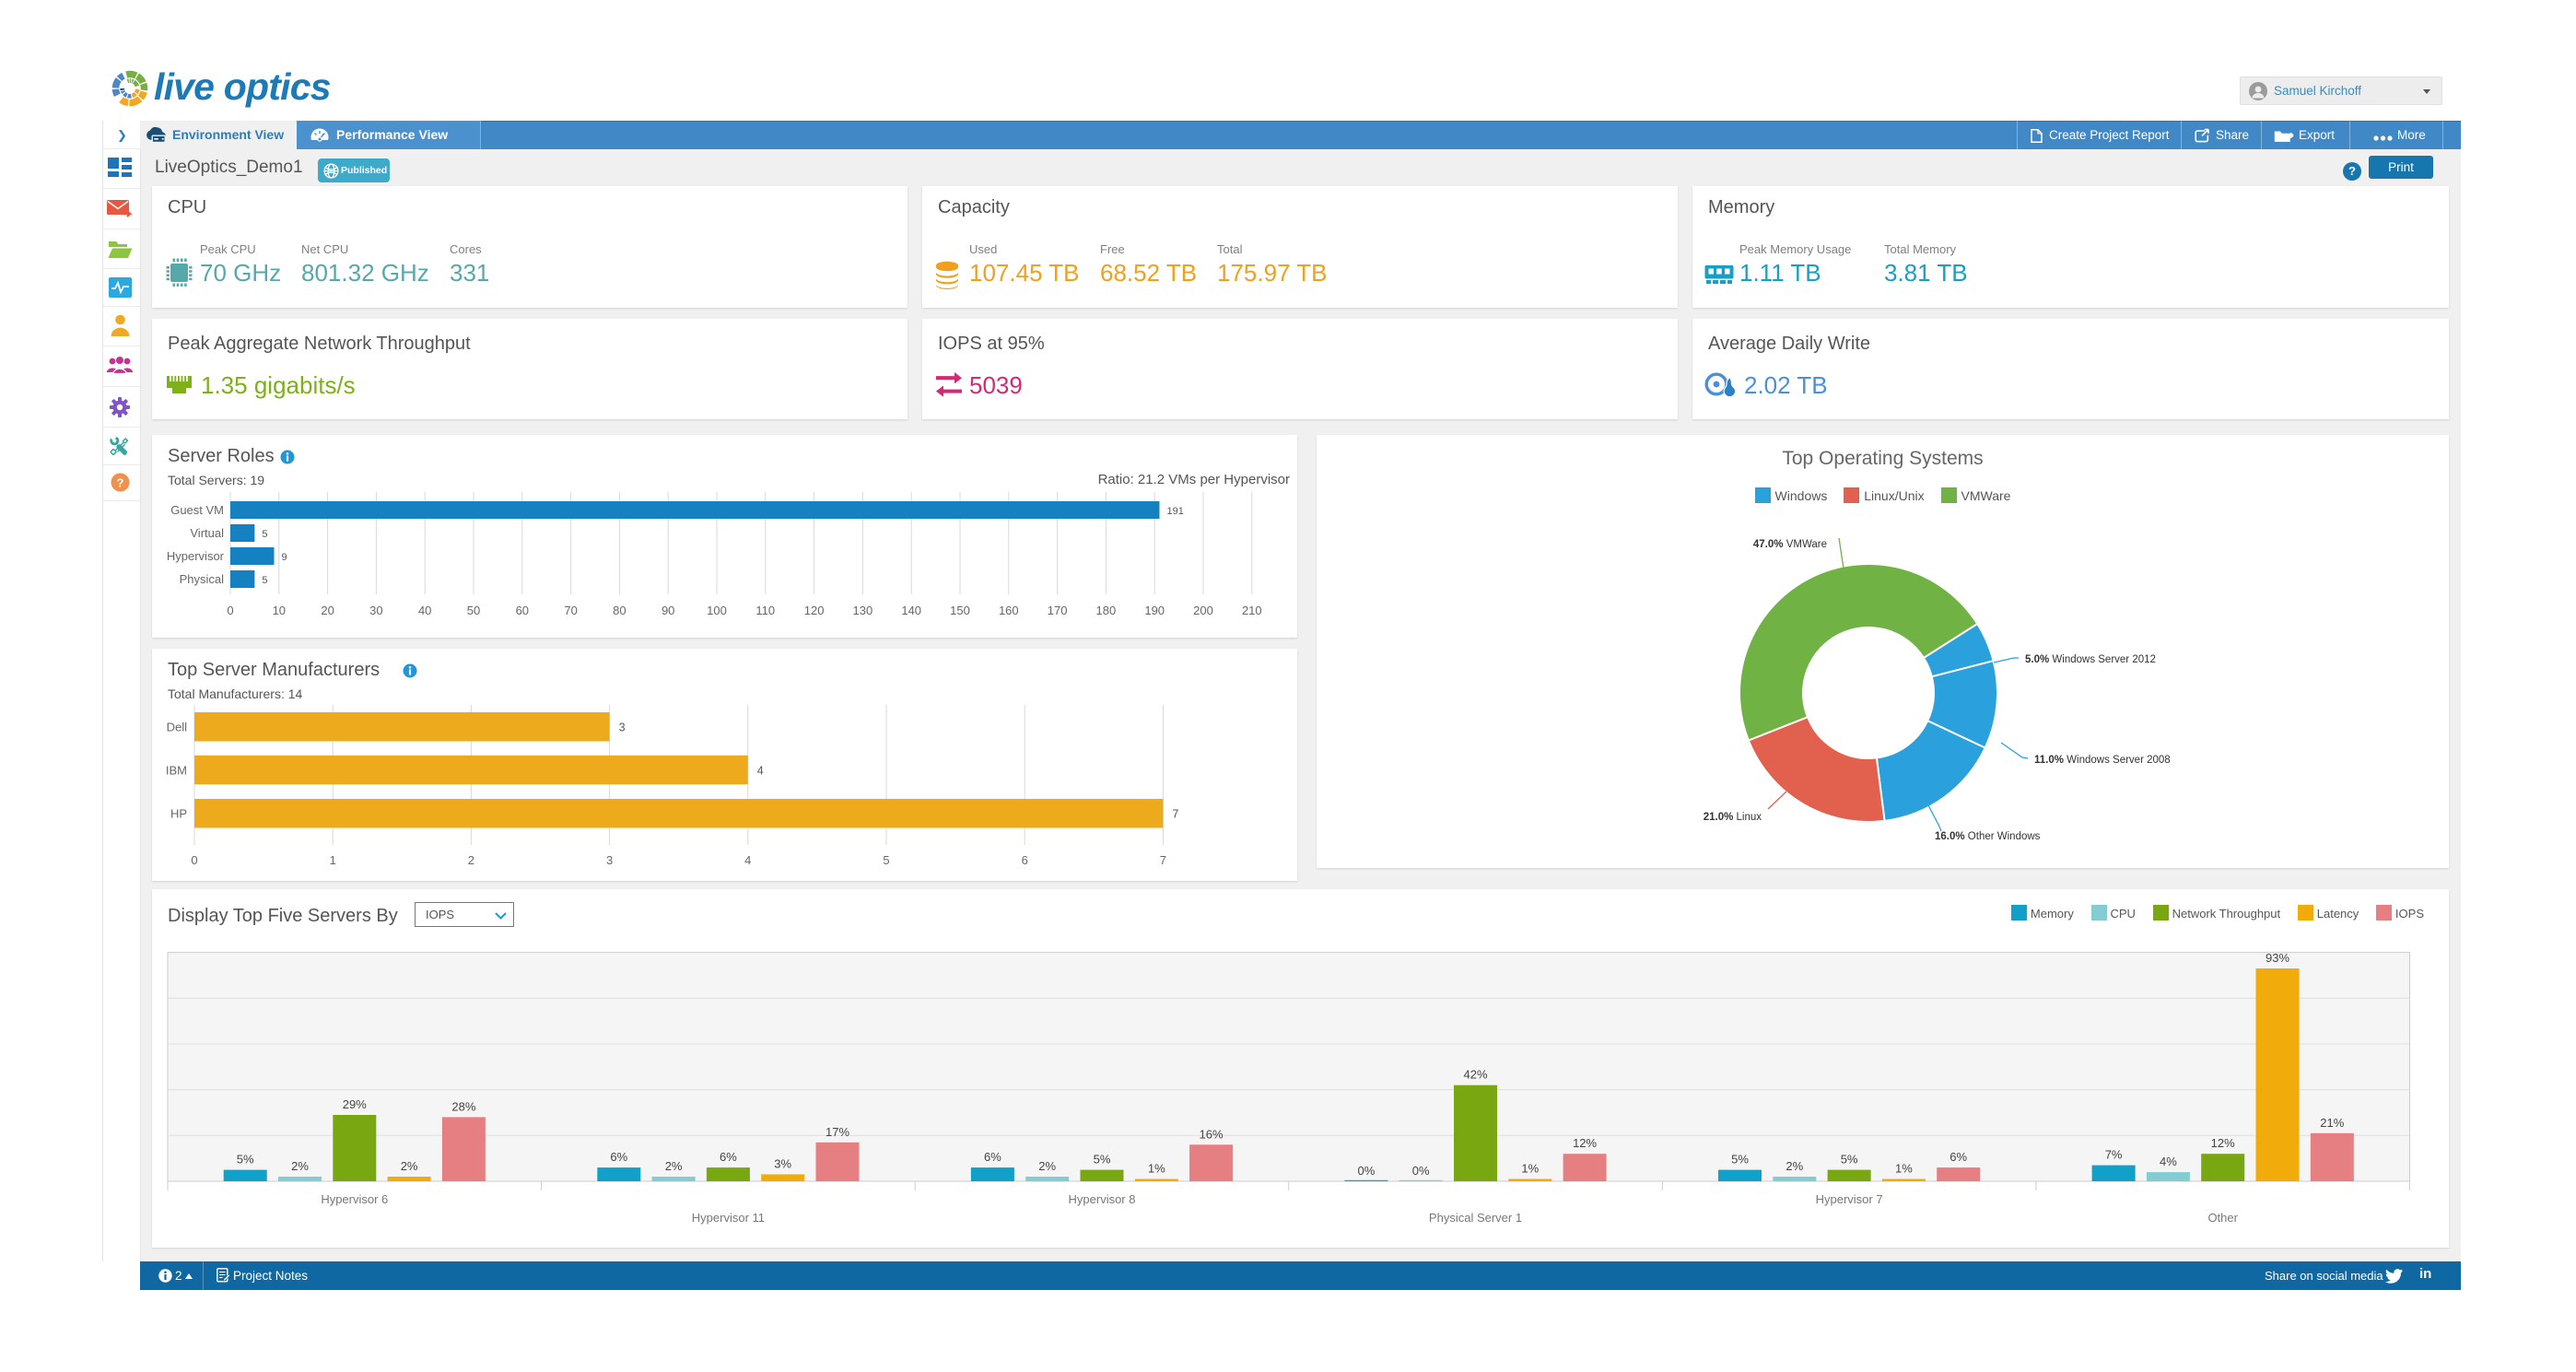 This screenshot has width=2576, height=1372. Describe the element at coordinates (354, 1199) in the screenshot. I see `svg-text: Hypervisor 6` at that location.